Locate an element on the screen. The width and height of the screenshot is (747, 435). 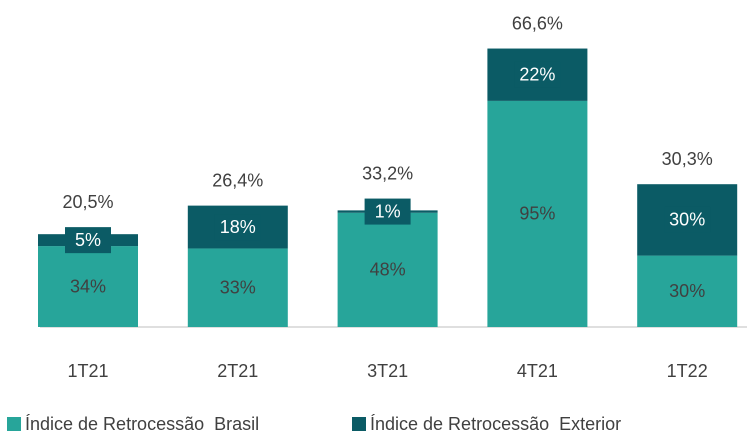
total-label: 20,5% is located at coordinates (87, 202).